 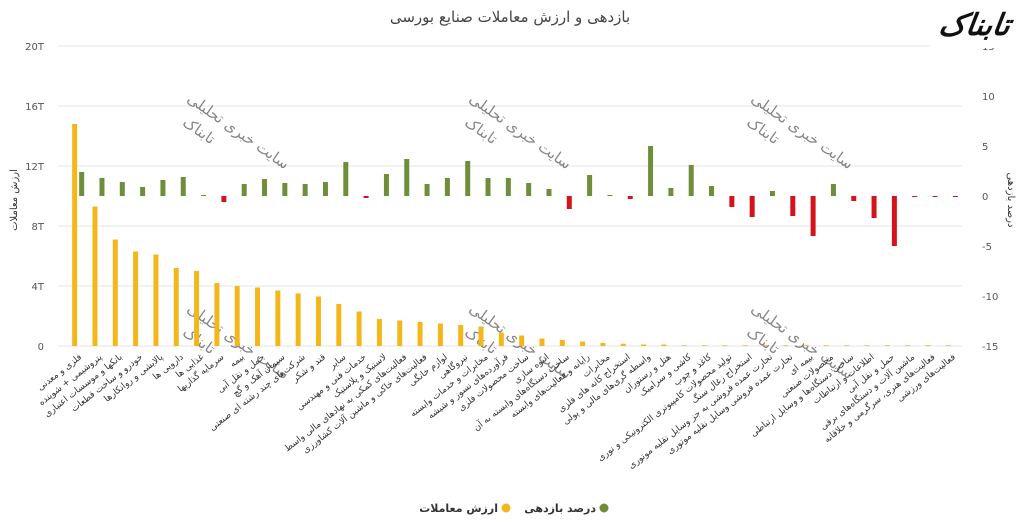 What do you see at coordinates (974, 25) in the screenshot?
I see `logo-text: تابناک` at bounding box center [974, 25].